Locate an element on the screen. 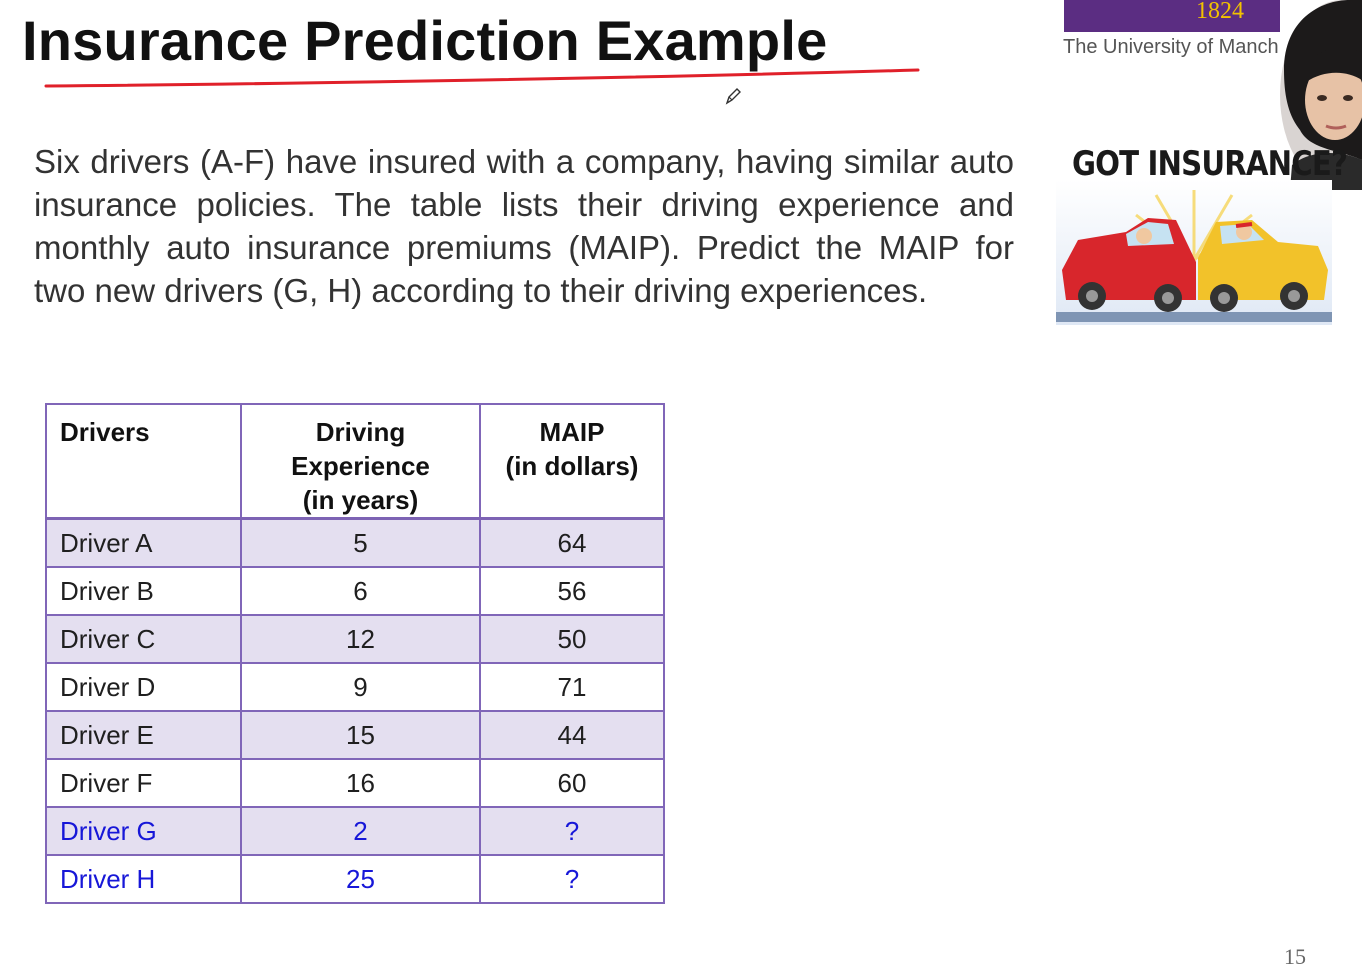 The height and width of the screenshot is (972, 1362). driver-name: Driver A is located at coordinates (143, 542).